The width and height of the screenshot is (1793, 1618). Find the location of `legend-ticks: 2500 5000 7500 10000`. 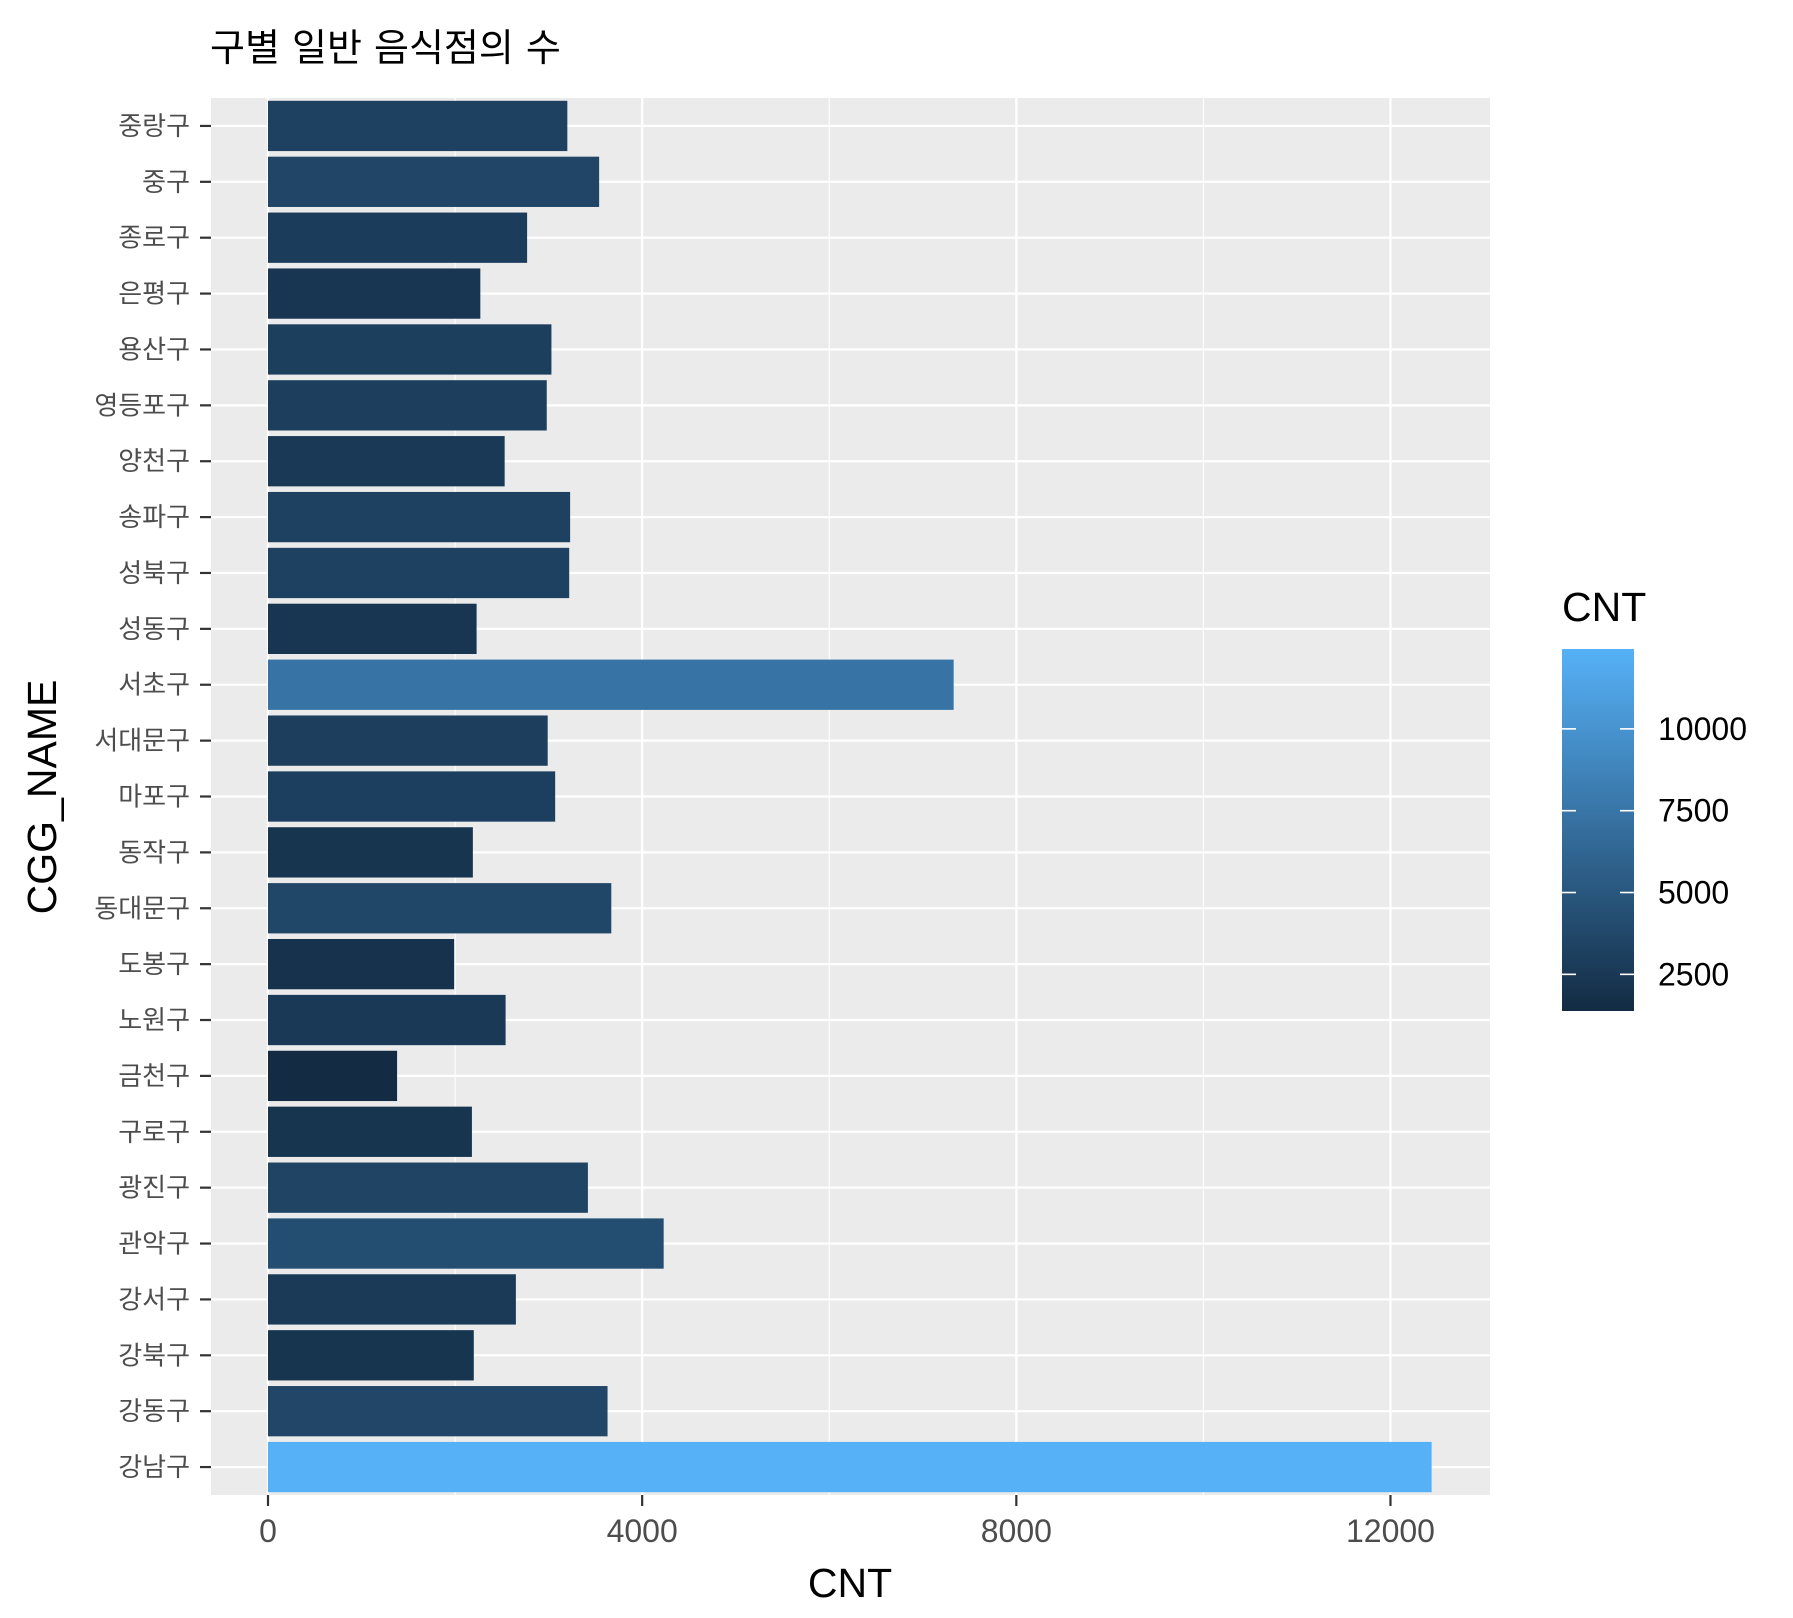

legend-ticks: 2500 5000 7500 10000 is located at coordinates (1654, 851).